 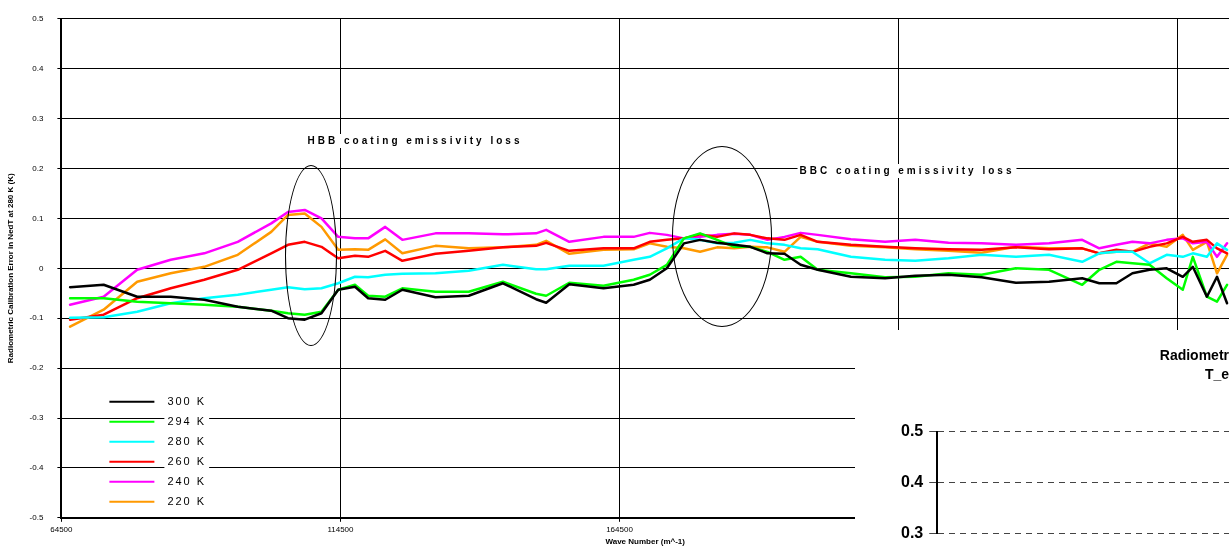 What do you see at coordinates (187, 420) in the screenshot?
I see `legend-label: 294 K` at bounding box center [187, 420].